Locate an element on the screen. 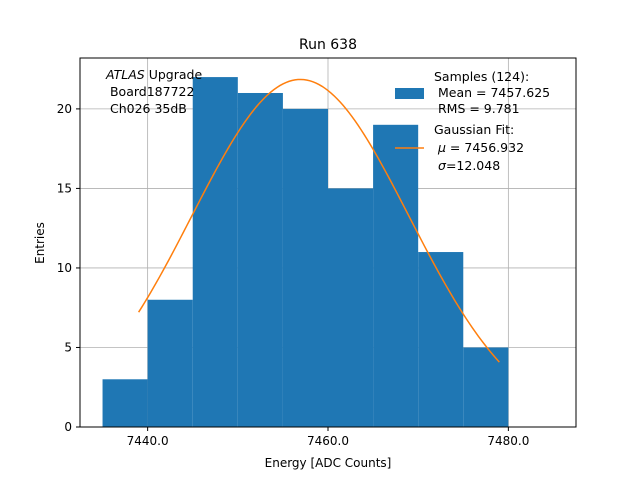 Image resolution: width=640 pixels, height=480 pixels. y-axis-ticks: 0 5 10 15 20 is located at coordinates (68, 268).